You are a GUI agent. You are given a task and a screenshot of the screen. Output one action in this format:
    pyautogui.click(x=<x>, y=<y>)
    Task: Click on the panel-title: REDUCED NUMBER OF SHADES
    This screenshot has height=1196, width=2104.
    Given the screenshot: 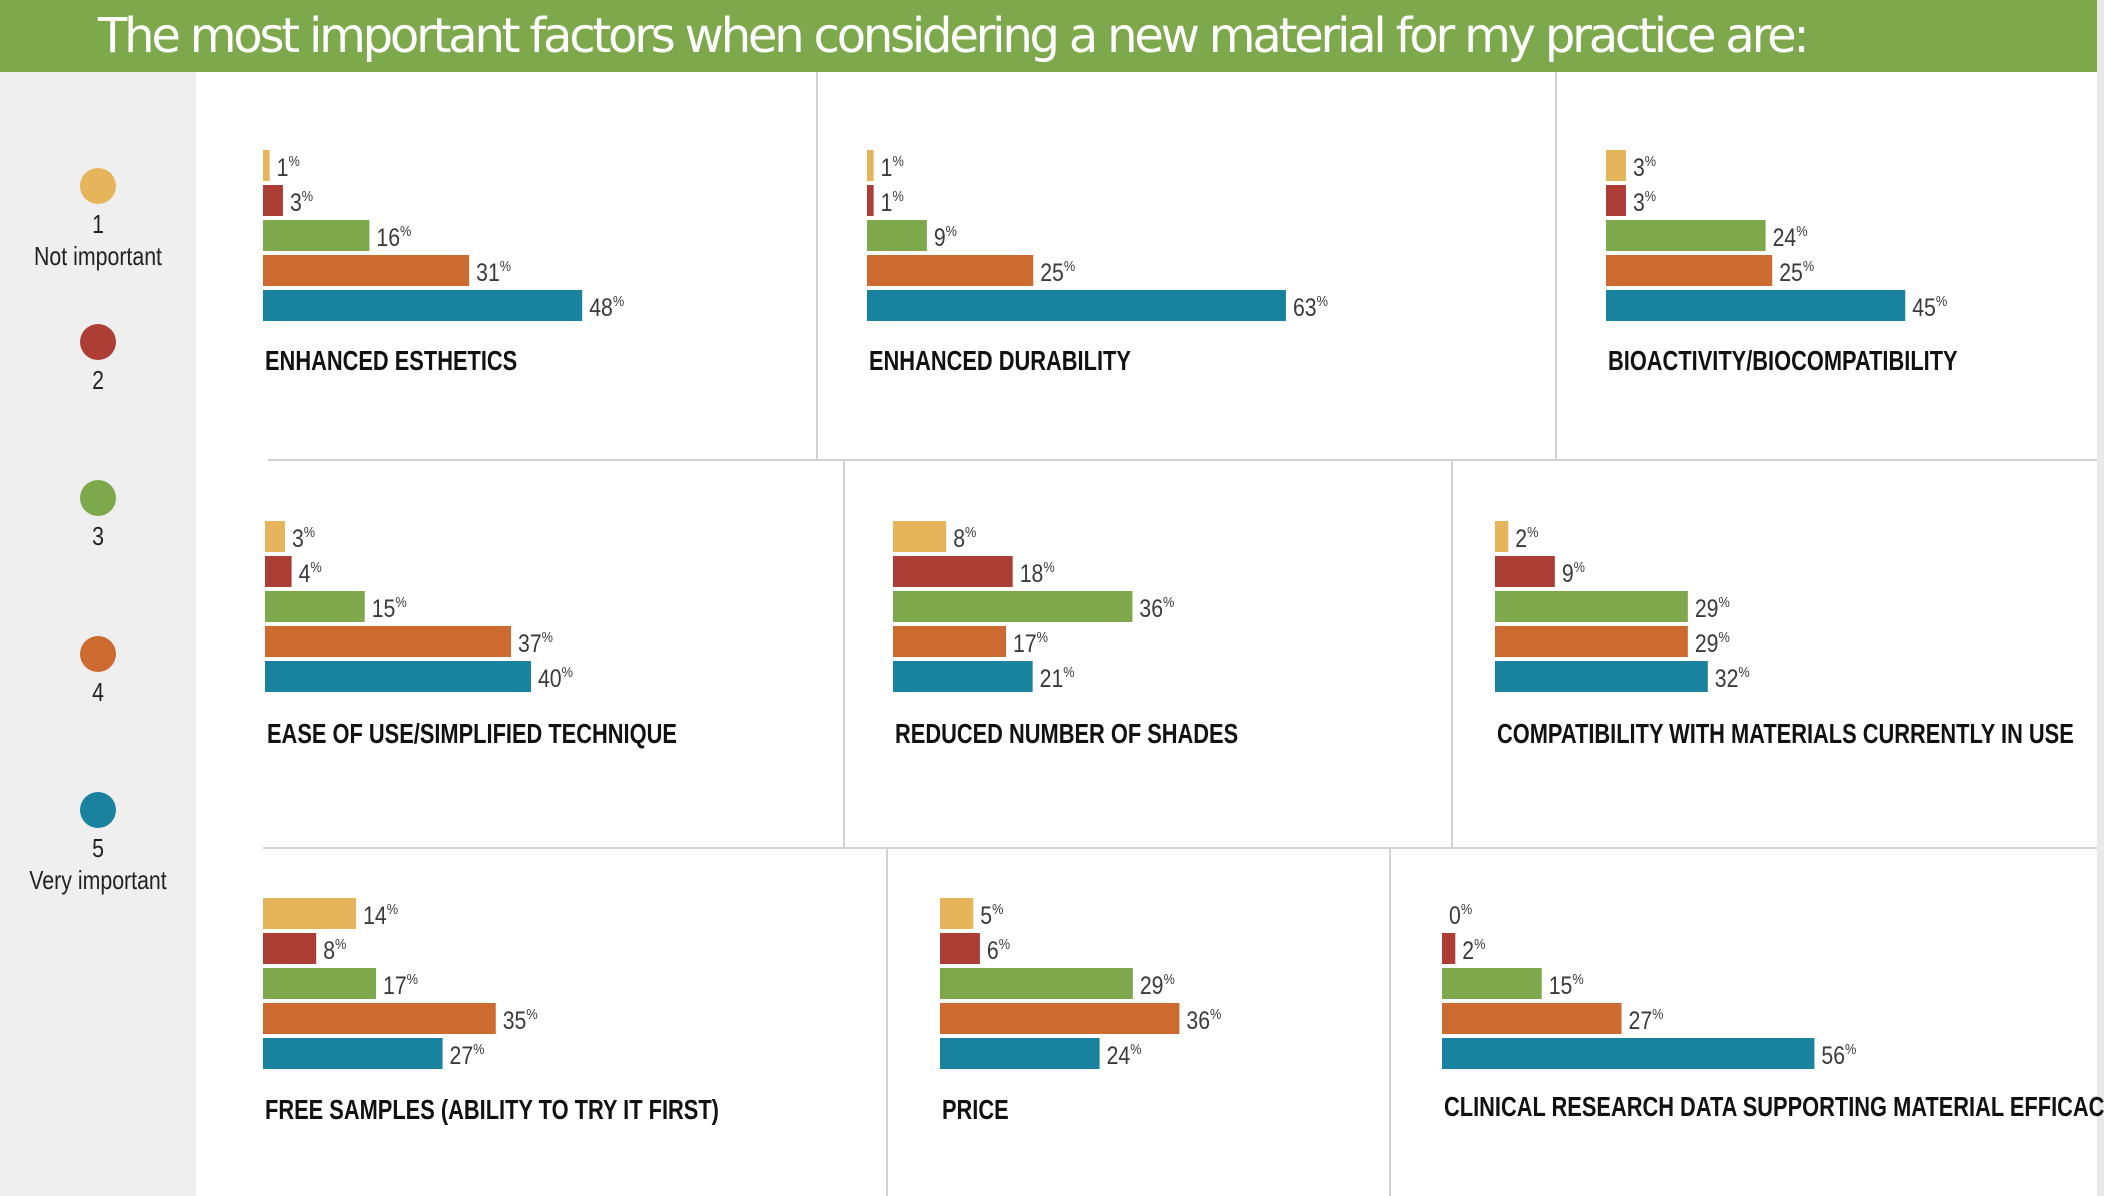 What is the action you would take?
    pyautogui.click(x=1066, y=733)
    